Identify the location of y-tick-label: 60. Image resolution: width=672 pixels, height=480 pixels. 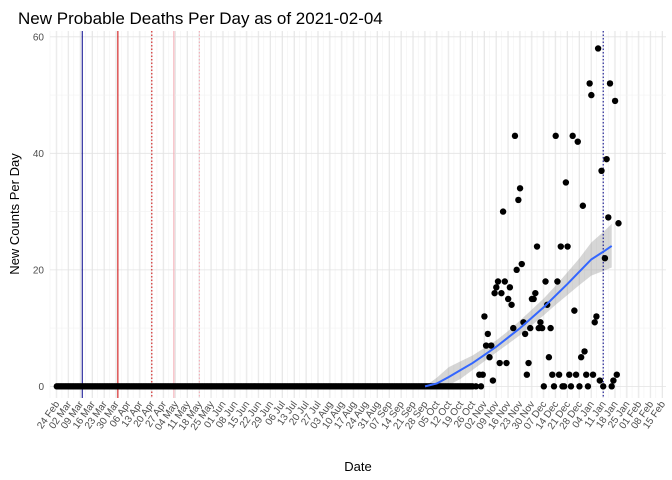
(39, 37).